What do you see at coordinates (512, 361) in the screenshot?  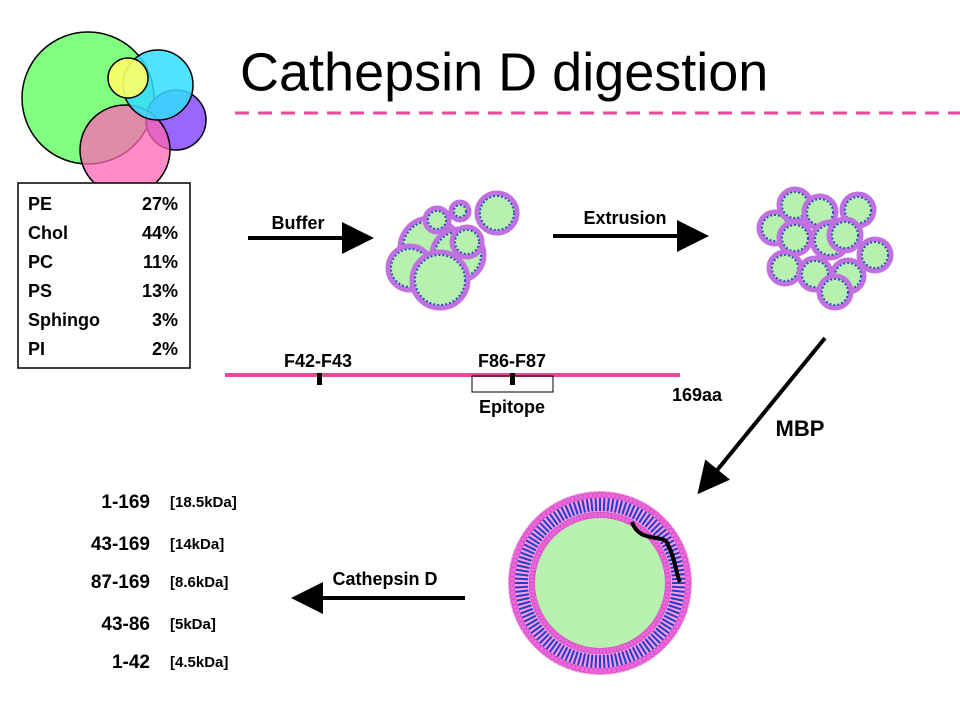 I see `site-label: F86-F87` at bounding box center [512, 361].